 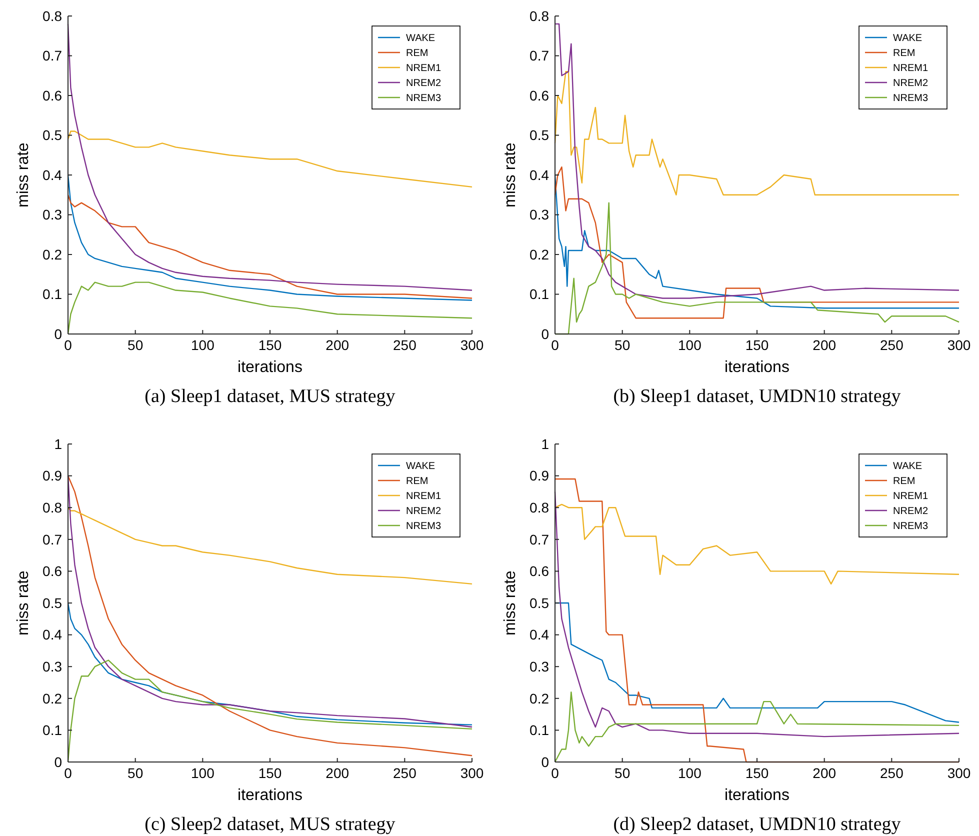 I want to click on y-tick-label: 0.9, so click(x=540, y=476).